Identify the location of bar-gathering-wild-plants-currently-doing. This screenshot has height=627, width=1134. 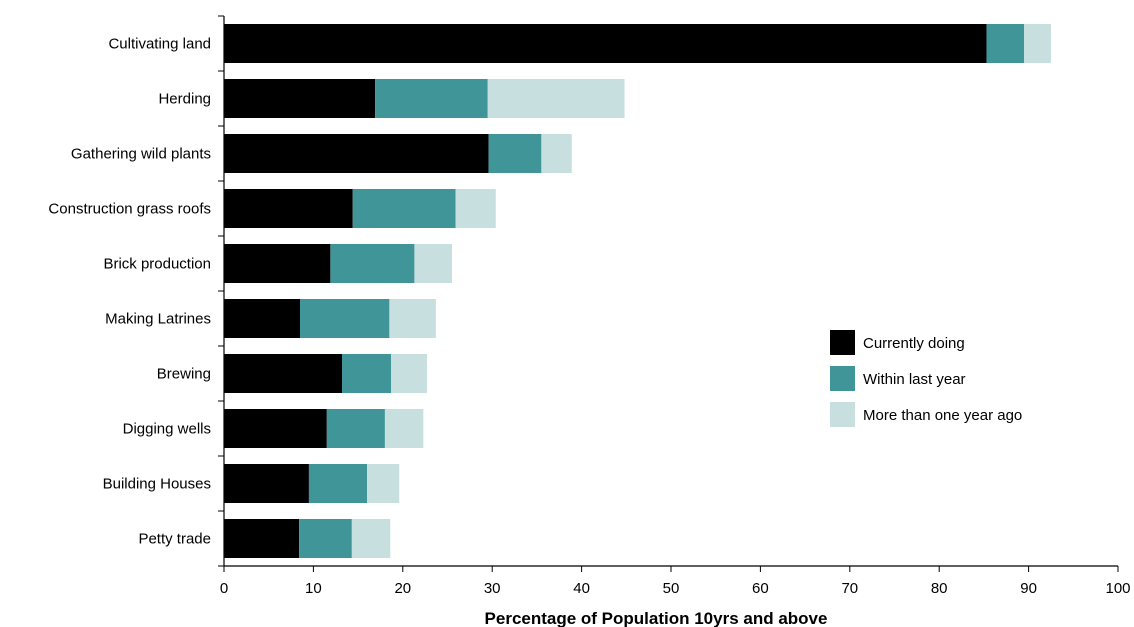
(356, 153).